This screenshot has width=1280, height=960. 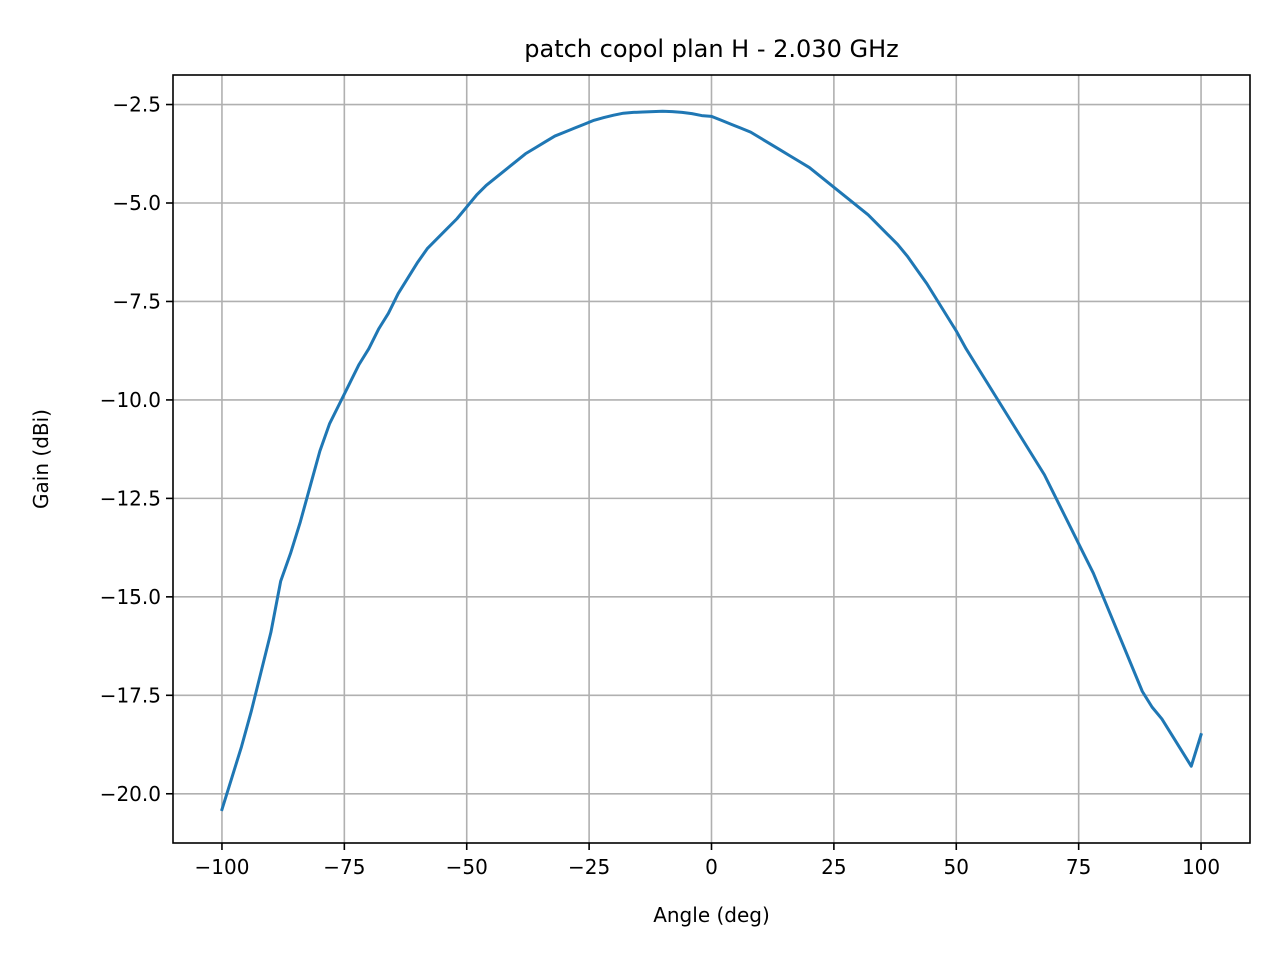 What do you see at coordinates (711, 915) in the screenshot?
I see `x-axis-title: Angle (deg)` at bounding box center [711, 915].